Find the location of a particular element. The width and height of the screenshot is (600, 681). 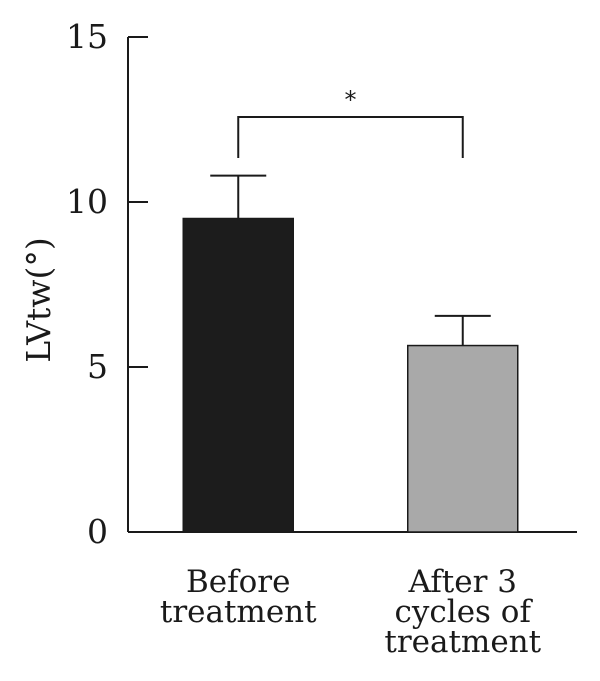

x-tick-label: After 3 cycles of treatment is located at coordinates (462, 612).